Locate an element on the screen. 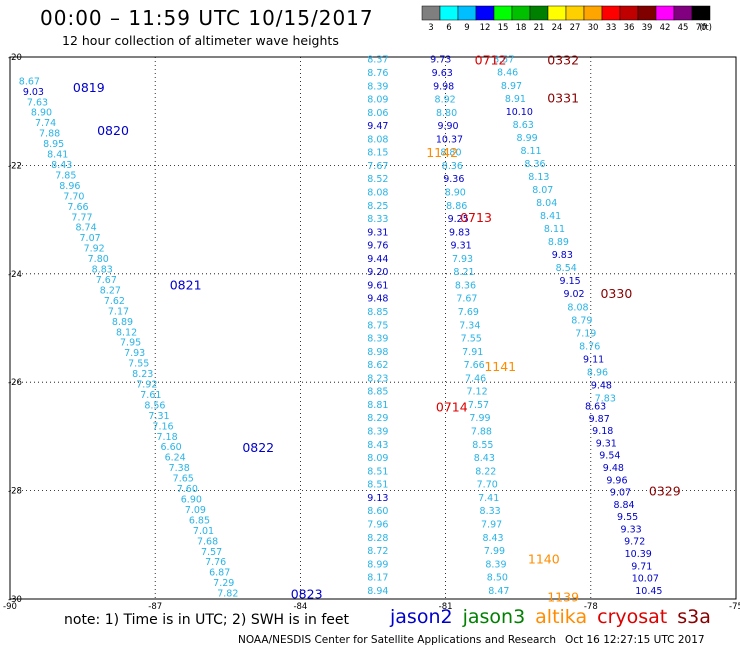 The width and height of the screenshot is (740, 650). wave-height-value: 10.10 is located at coordinates (519, 112).